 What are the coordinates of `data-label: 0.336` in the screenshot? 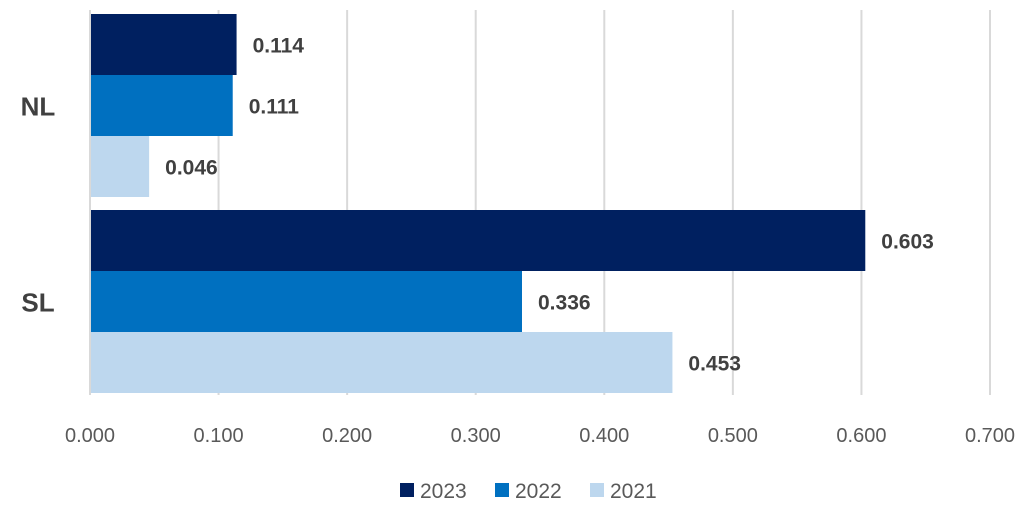 It's located at (564, 303).